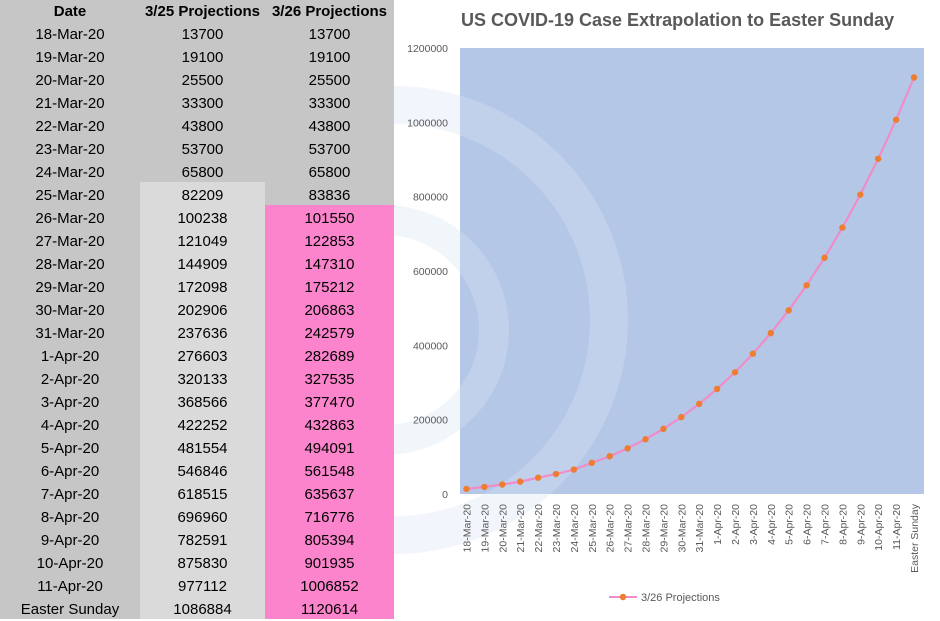  What do you see at coordinates (202, 517) in the screenshot?
I see `table-cell: 696960` at bounding box center [202, 517].